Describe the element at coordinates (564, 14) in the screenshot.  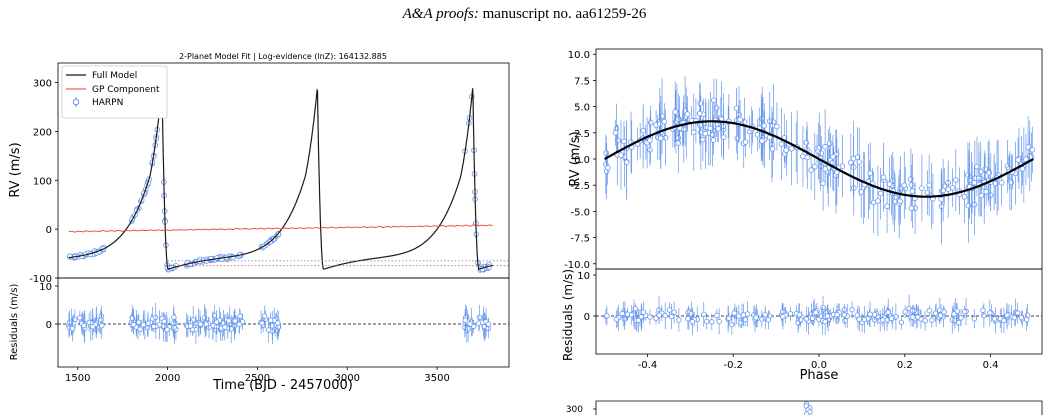
I see `manuscript-number: manuscript no. aa61259-26` at that location.